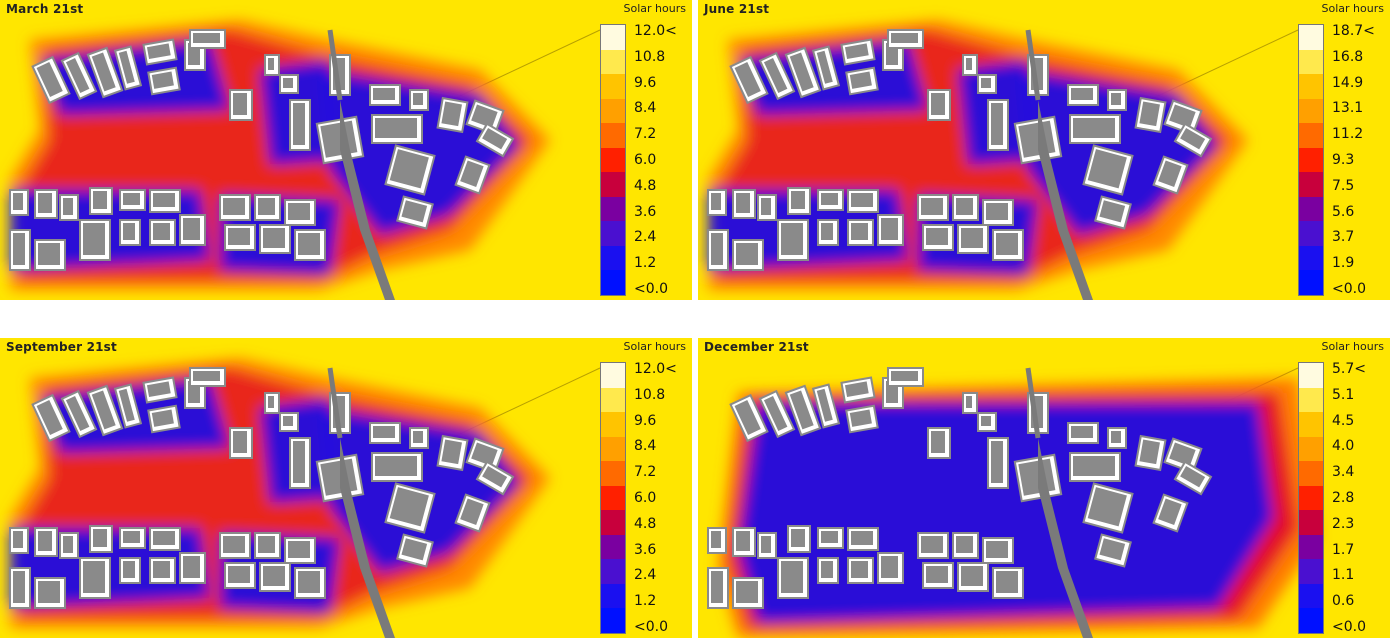 The image size is (1394, 638). What do you see at coordinates (1343, 575) in the screenshot?
I see `legend-tick: 1.1` at bounding box center [1343, 575].